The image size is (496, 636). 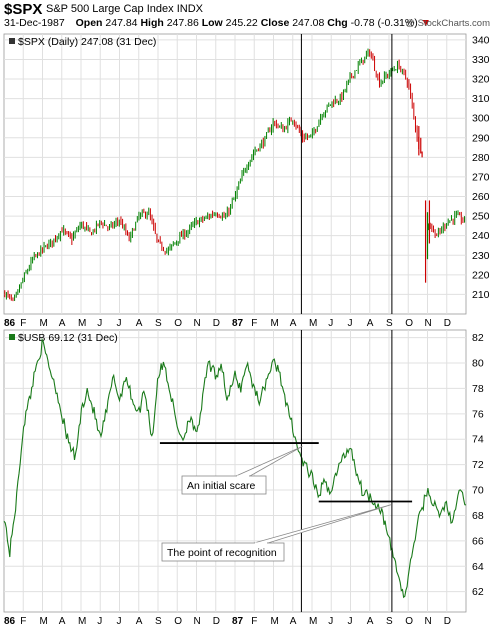 What do you see at coordinates (481, 99) in the screenshot?
I see `spx-y-tick-label: 310` at bounding box center [481, 99].